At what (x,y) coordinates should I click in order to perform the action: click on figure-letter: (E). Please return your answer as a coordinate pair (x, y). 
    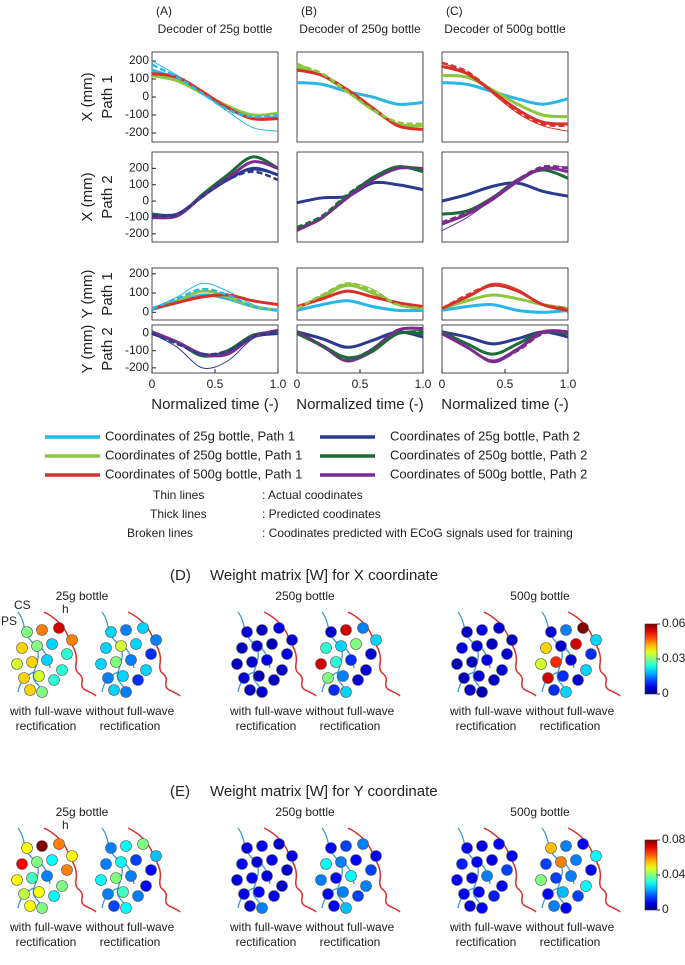
    Looking at the image, I should click on (180, 791).